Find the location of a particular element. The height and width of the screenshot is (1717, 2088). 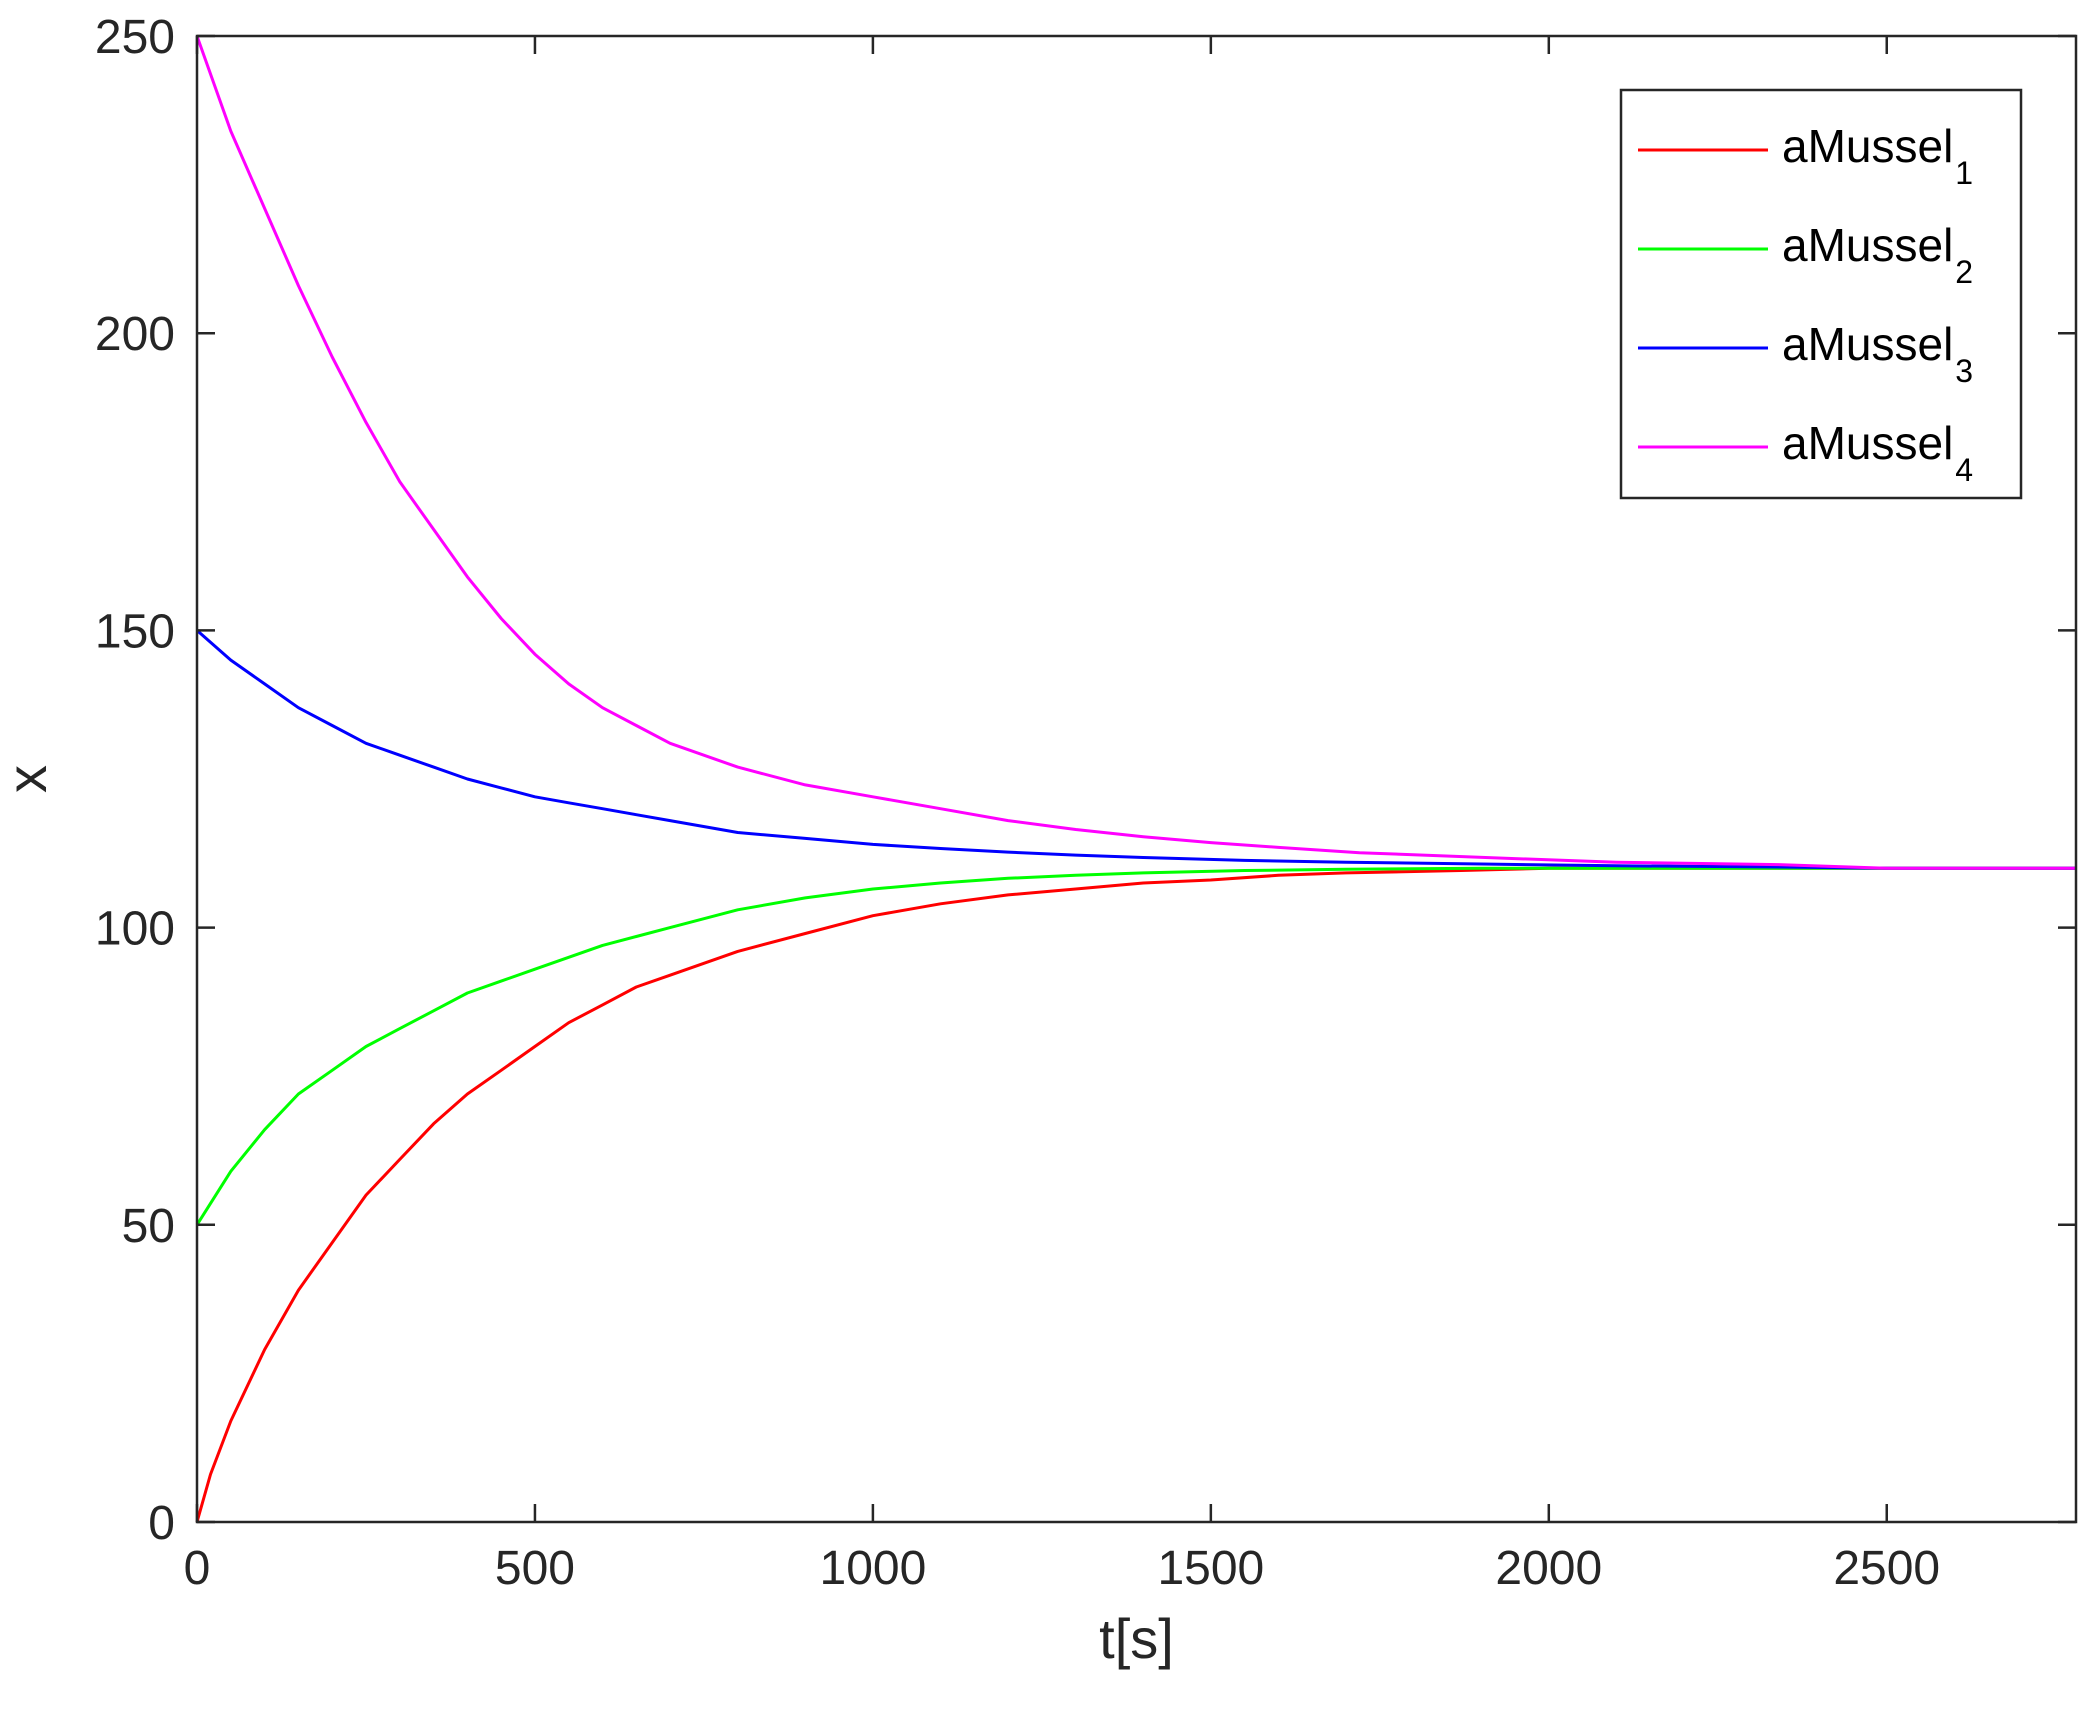

y-tick-label: 0 is located at coordinates (161, 1523).